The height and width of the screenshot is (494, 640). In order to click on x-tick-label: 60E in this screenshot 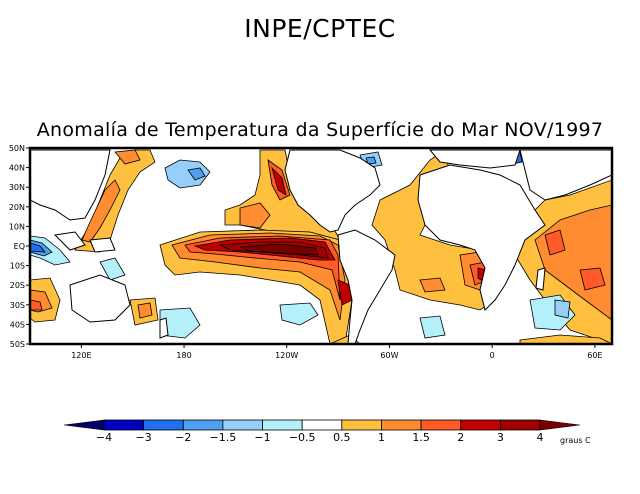, I will do `click(594, 355)`.